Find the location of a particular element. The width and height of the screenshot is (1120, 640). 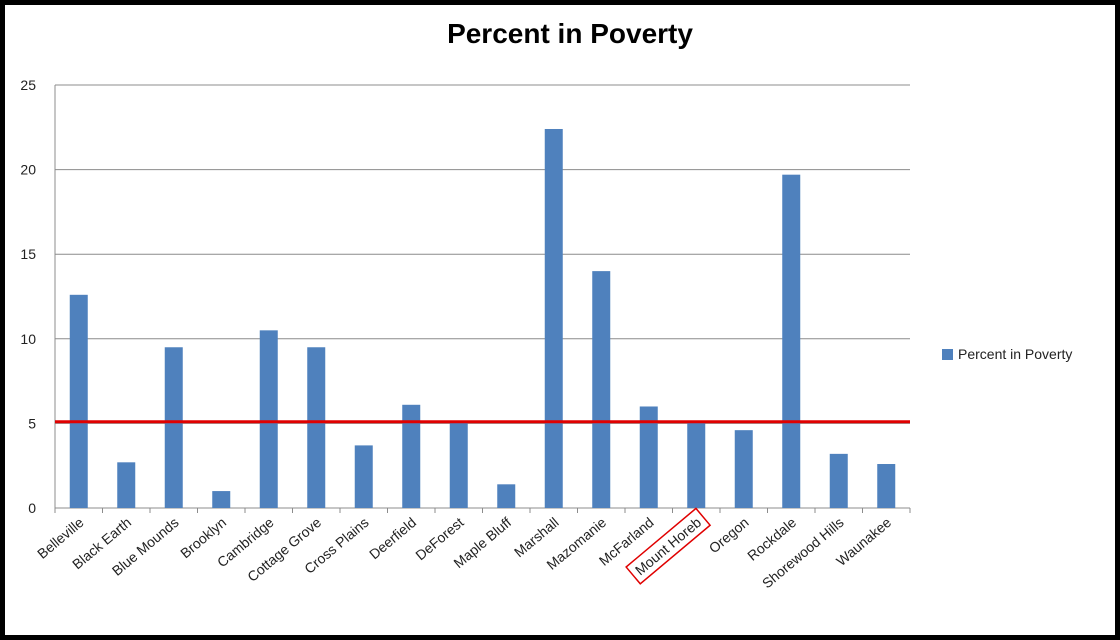

highlight-box is located at coordinates (668, 546).